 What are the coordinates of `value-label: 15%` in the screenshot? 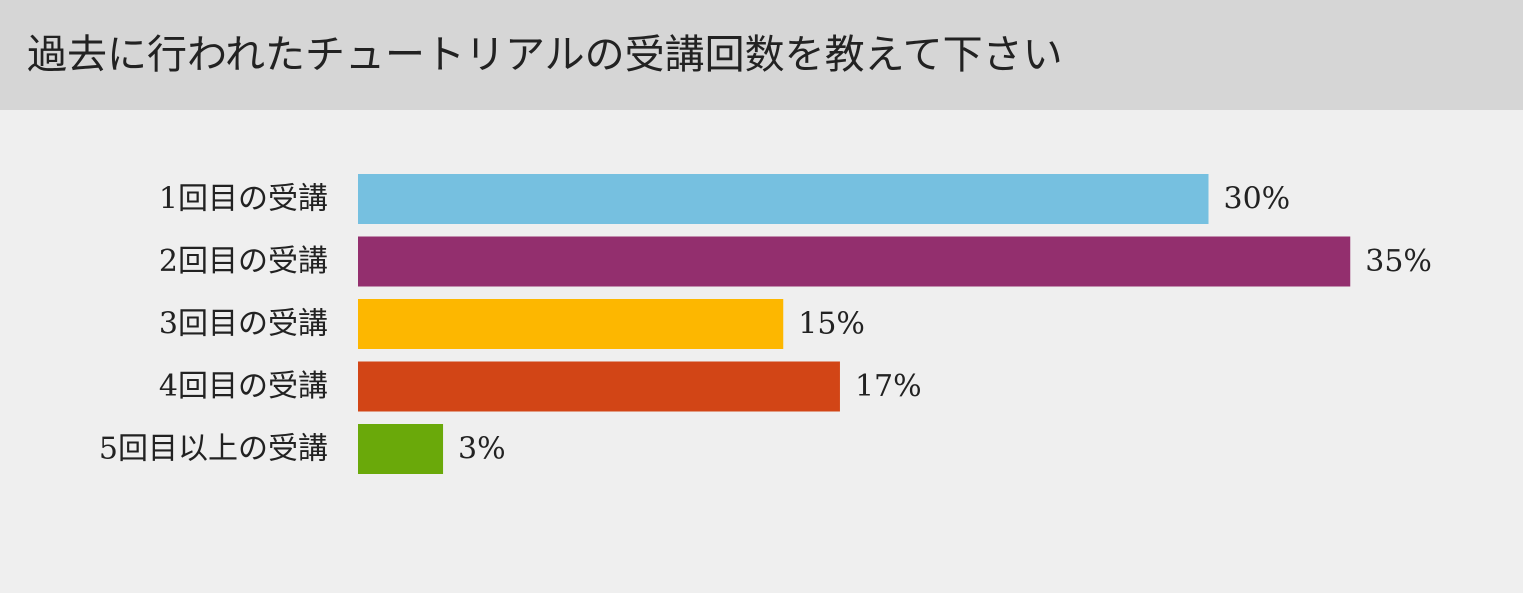 It's located at (831, 324).